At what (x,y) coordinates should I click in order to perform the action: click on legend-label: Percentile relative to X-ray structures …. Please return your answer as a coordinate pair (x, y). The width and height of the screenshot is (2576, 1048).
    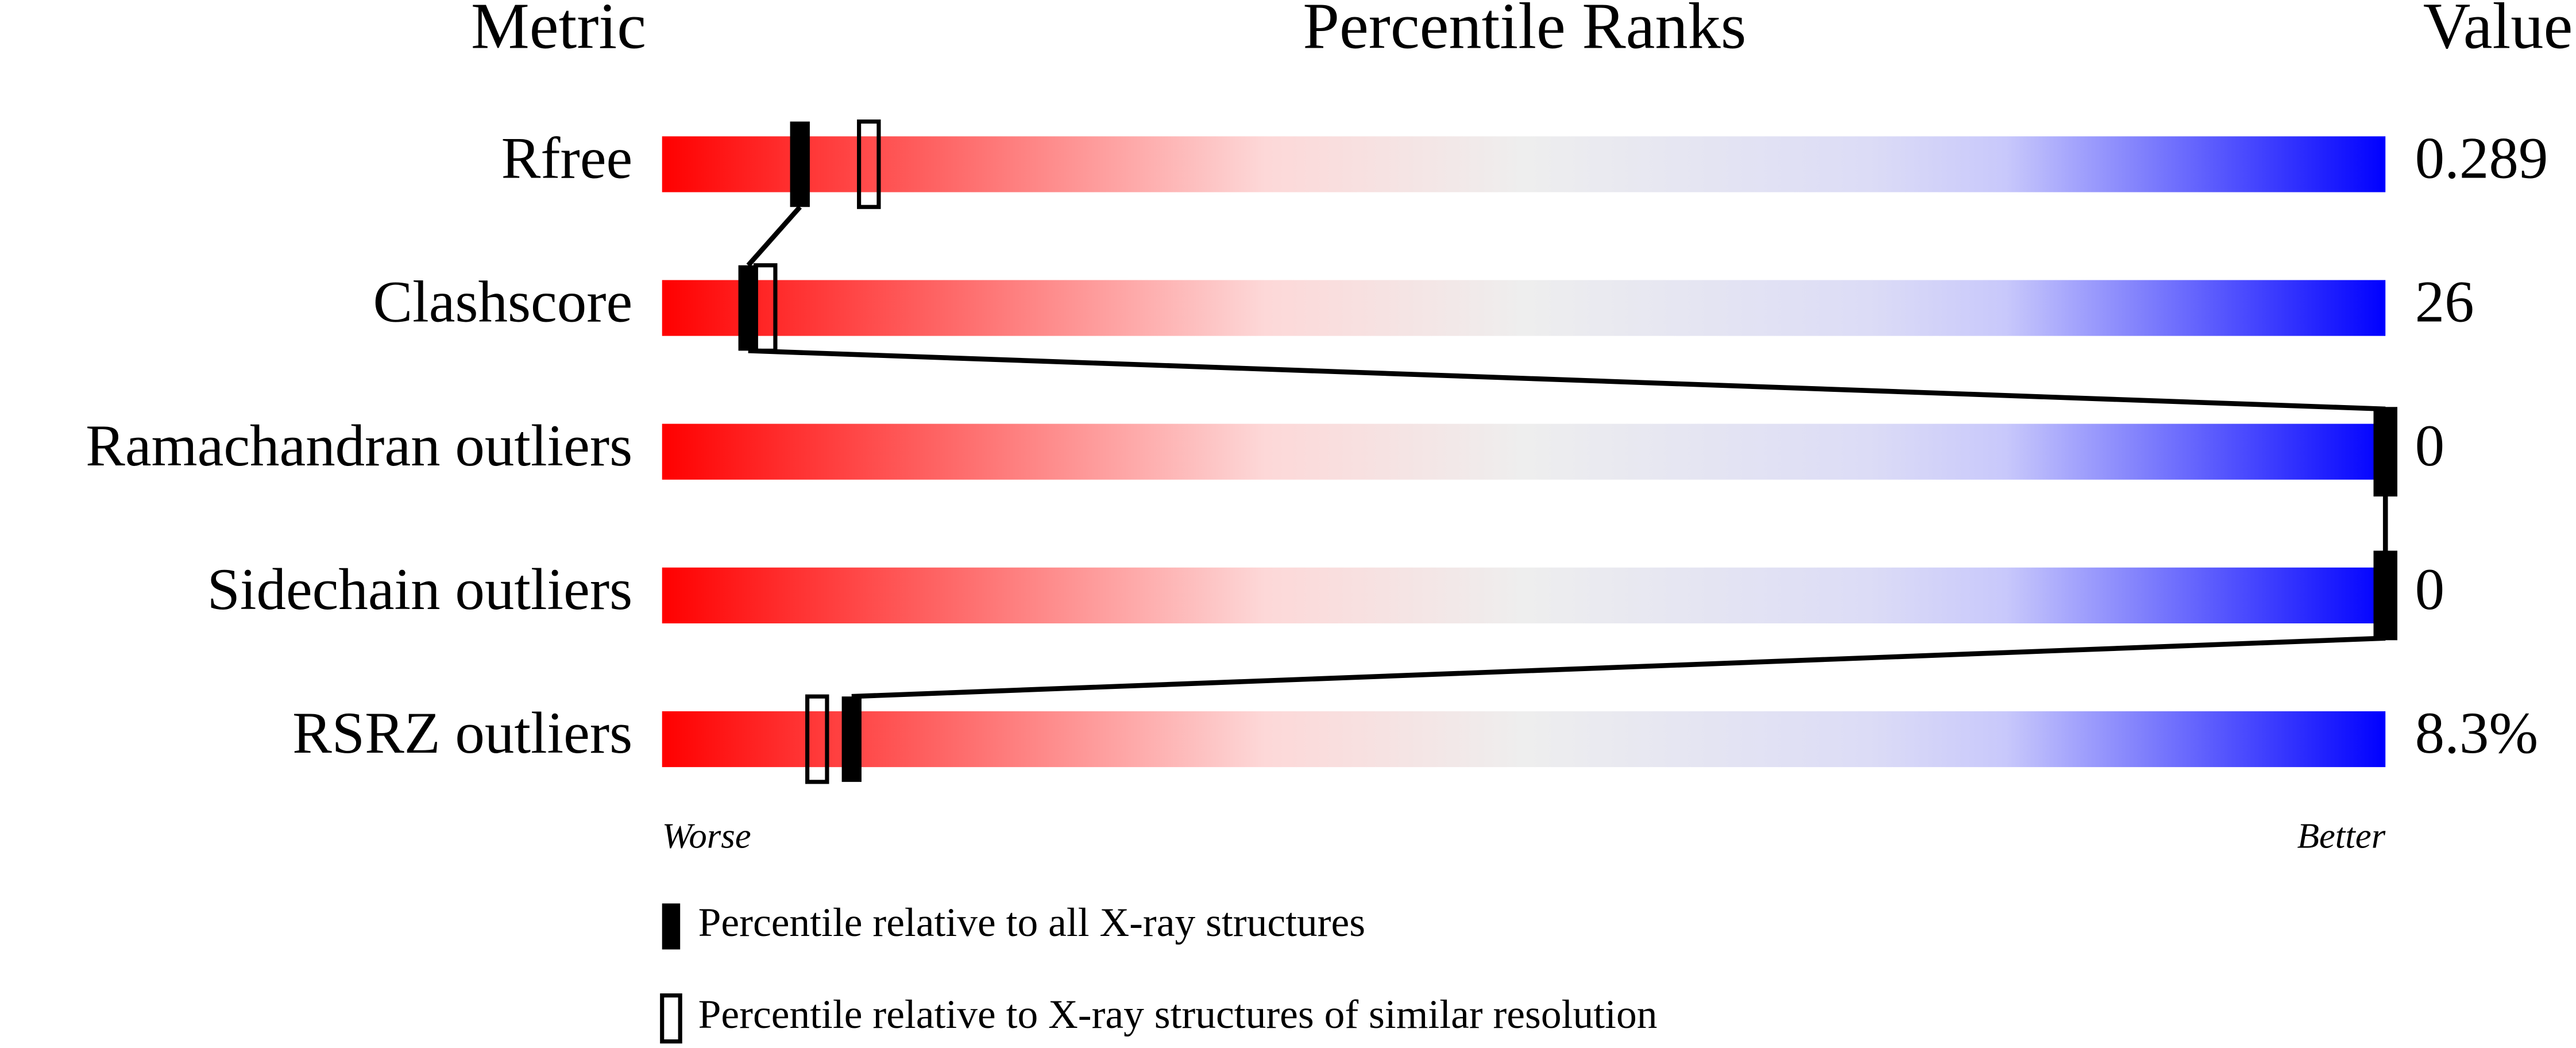
    Looking at the image, I should click on (1178, 1014).